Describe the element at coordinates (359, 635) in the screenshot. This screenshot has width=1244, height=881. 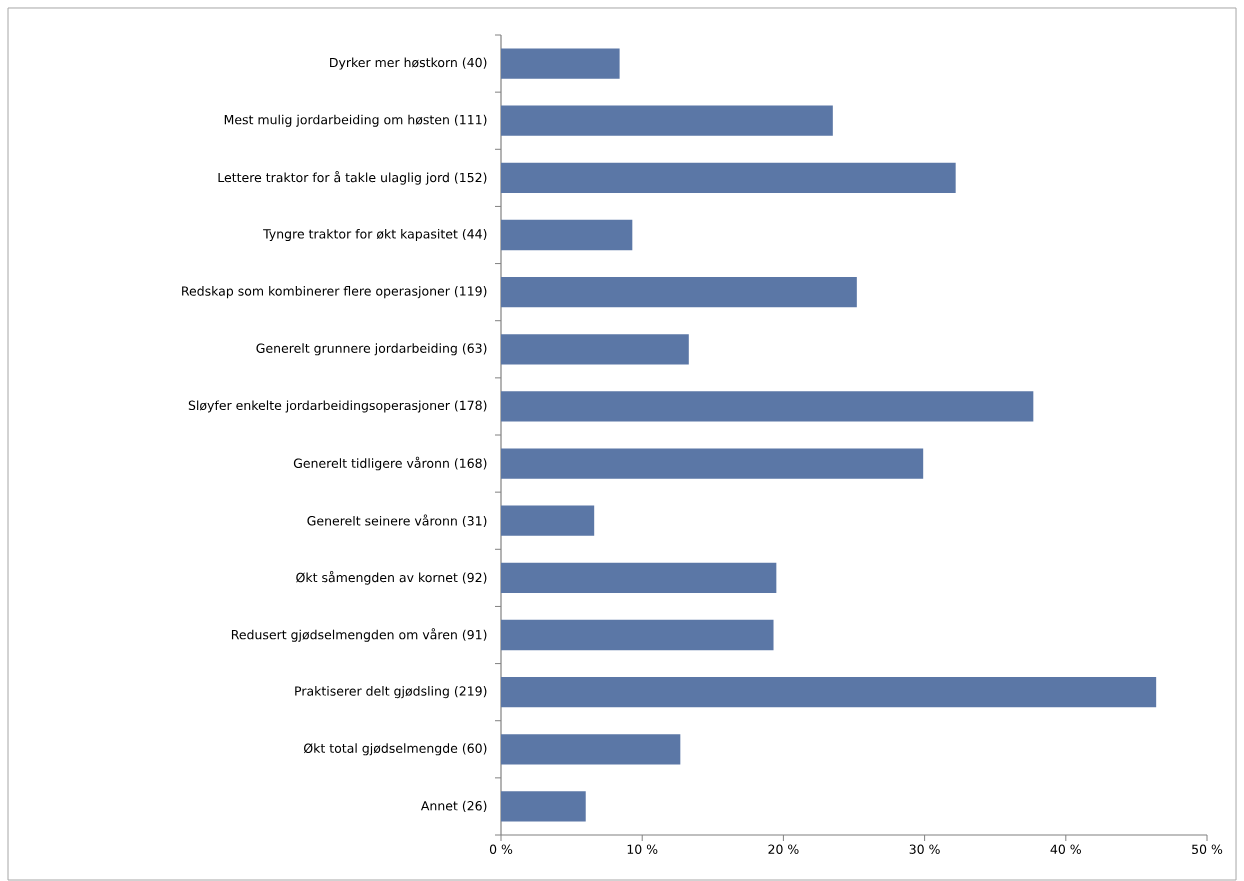
I see `y-tick-label: Redusert gjødselmengden om våren (91)` at that location.